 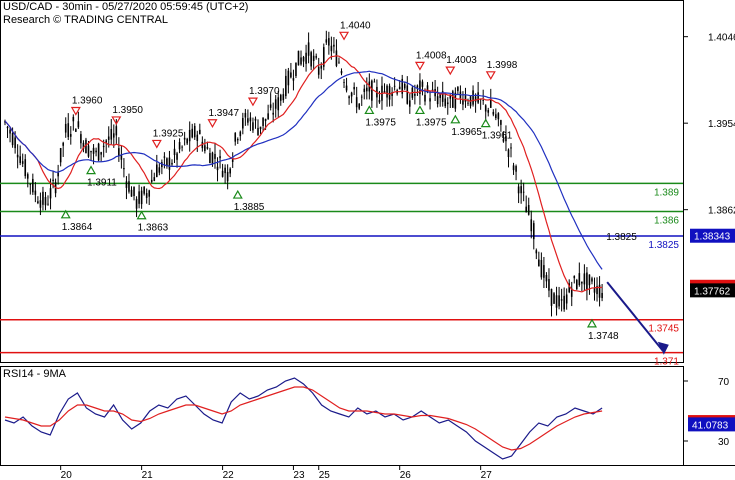 What do you see at coordinates (666, 221) in the screenshot?
I see `level-label: 1.386` at bounding box center [666, 221].